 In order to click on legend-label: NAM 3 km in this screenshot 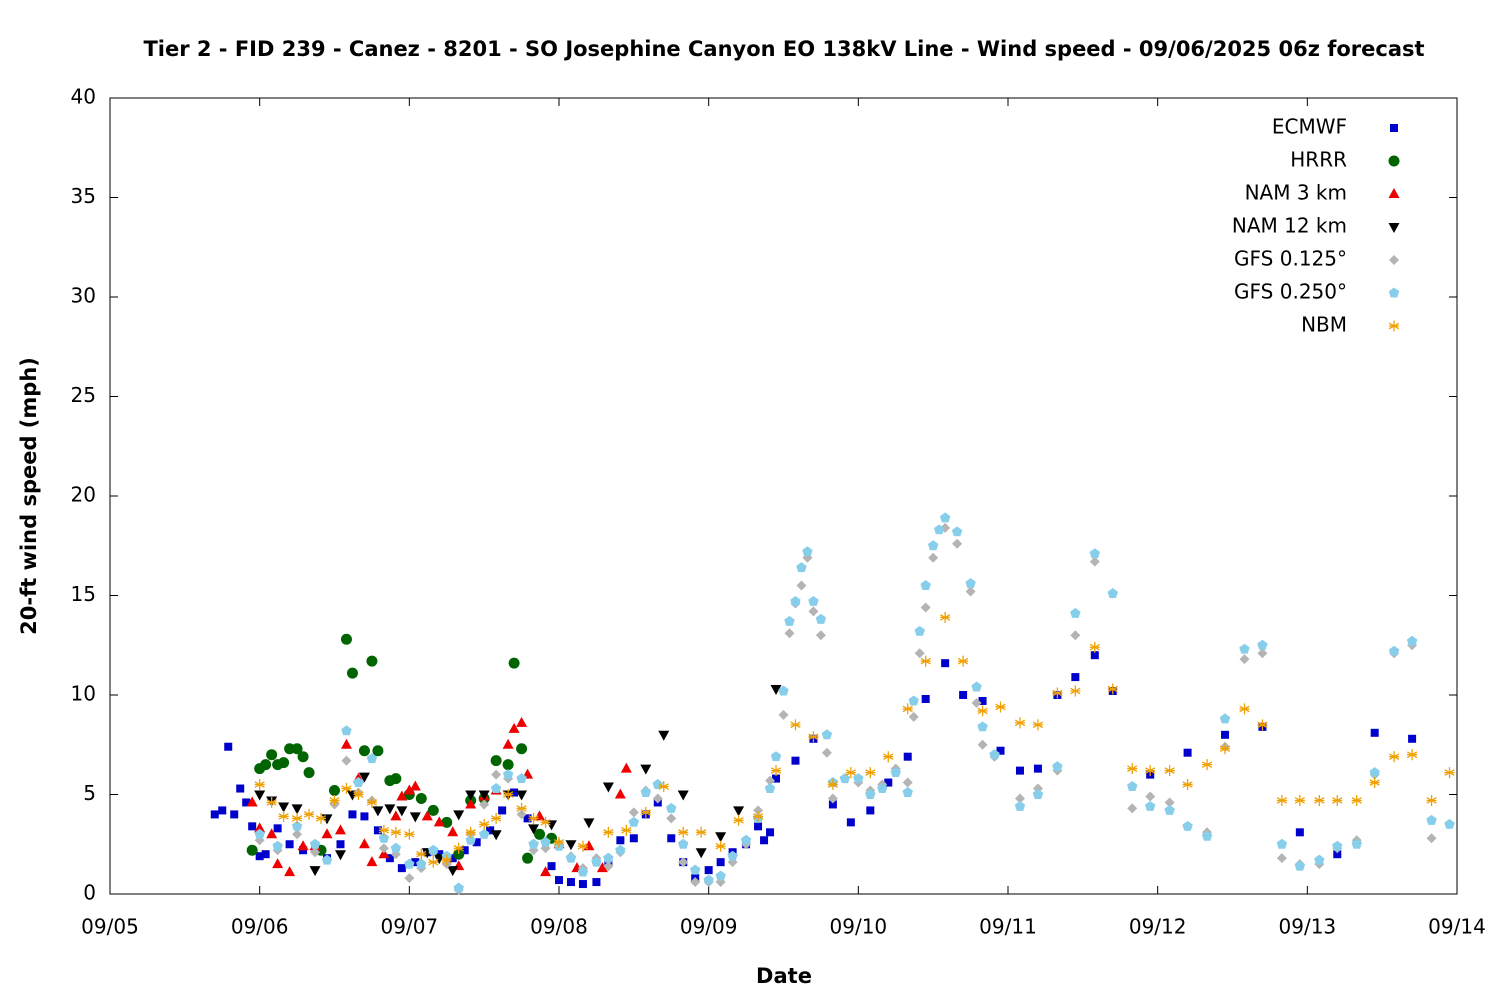, I will do `click(1296, 193)`.